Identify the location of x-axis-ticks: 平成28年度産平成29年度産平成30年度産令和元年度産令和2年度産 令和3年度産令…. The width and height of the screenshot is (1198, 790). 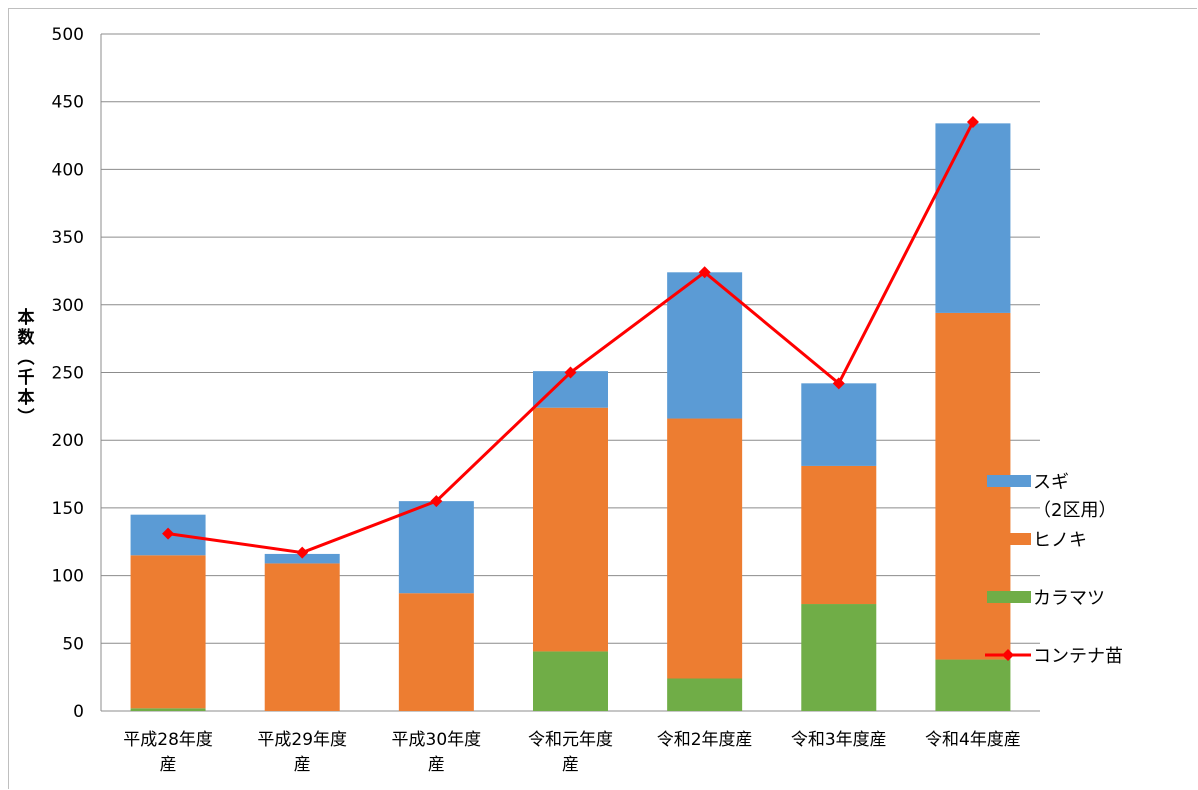
(572, 752).